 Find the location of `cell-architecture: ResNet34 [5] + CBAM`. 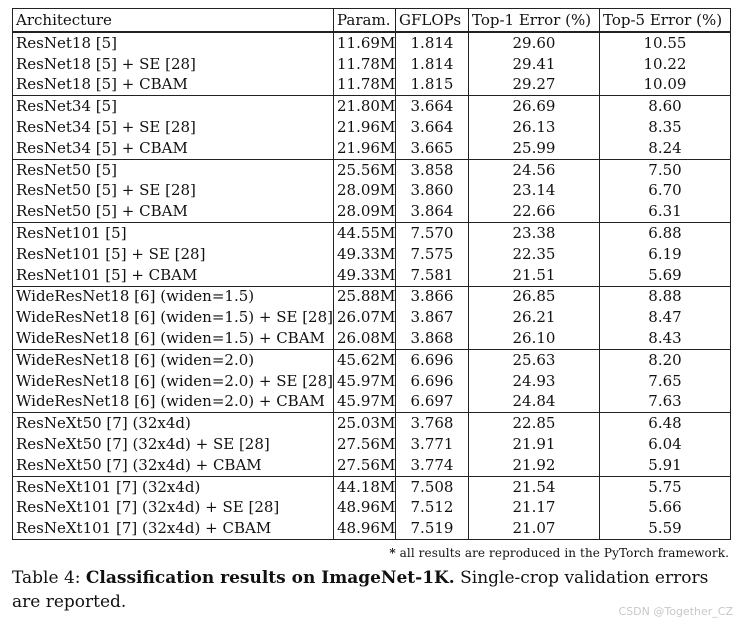

cell-architecture: ResNet34 [5] + CBAM is located at coordinates (173, 148).